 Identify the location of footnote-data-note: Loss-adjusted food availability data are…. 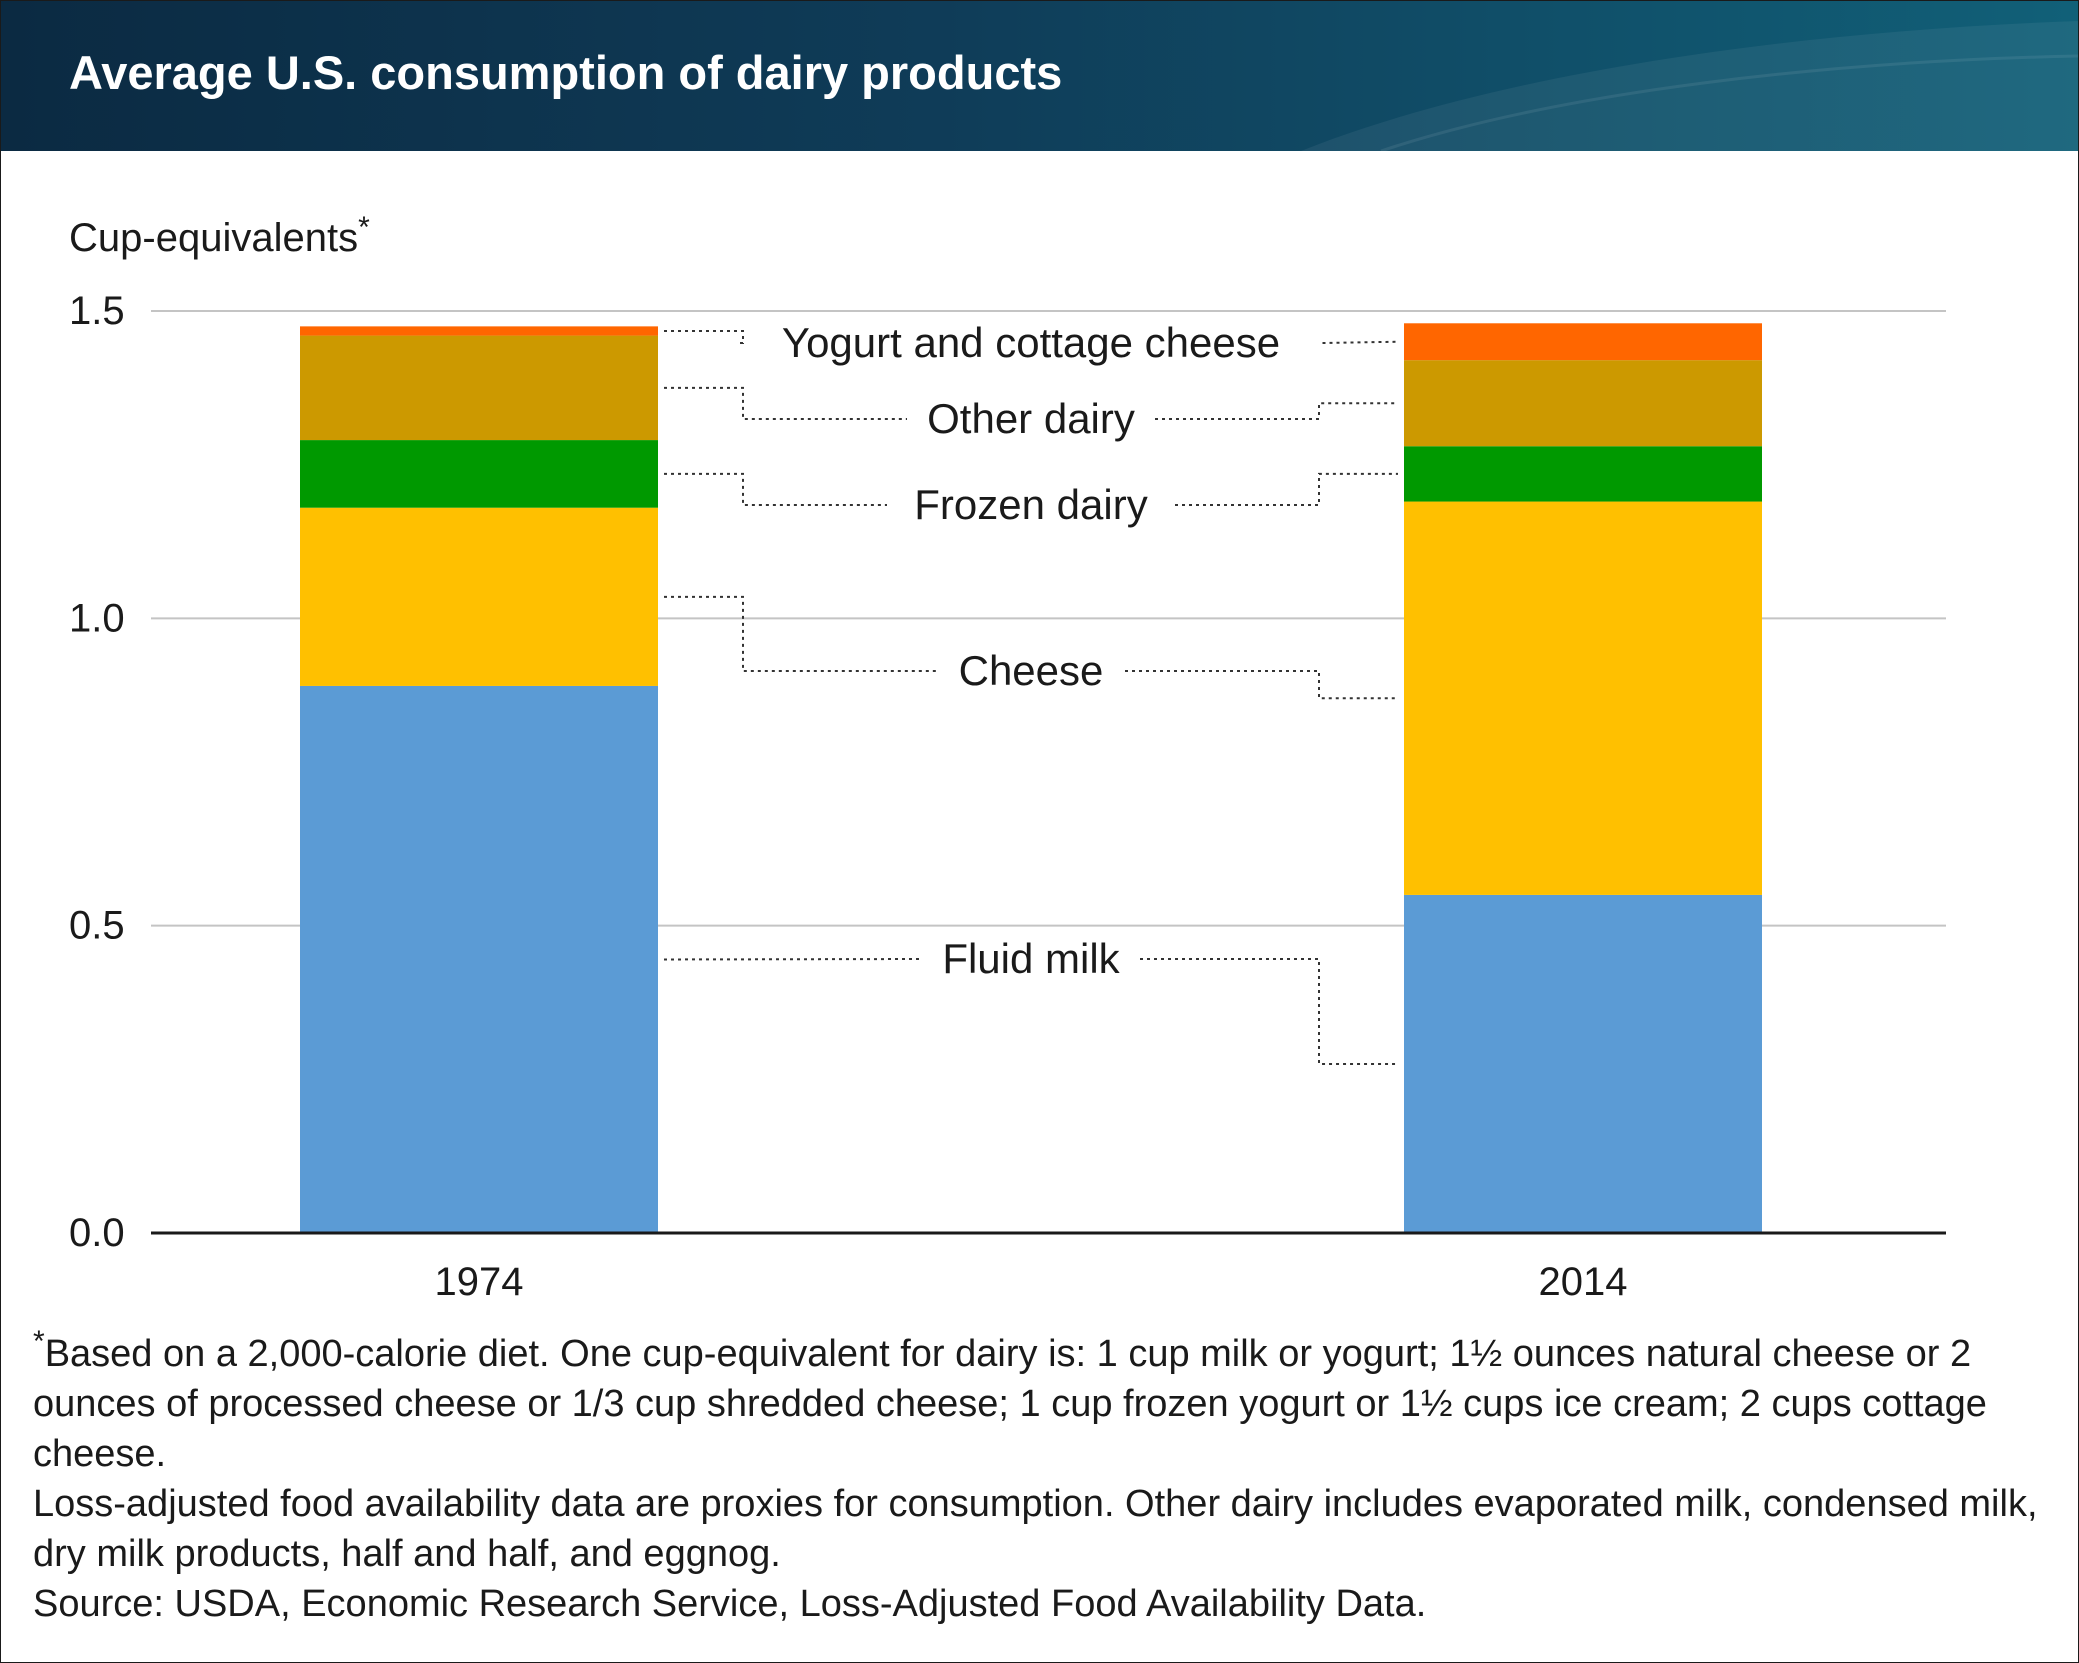
(1035, 1529).